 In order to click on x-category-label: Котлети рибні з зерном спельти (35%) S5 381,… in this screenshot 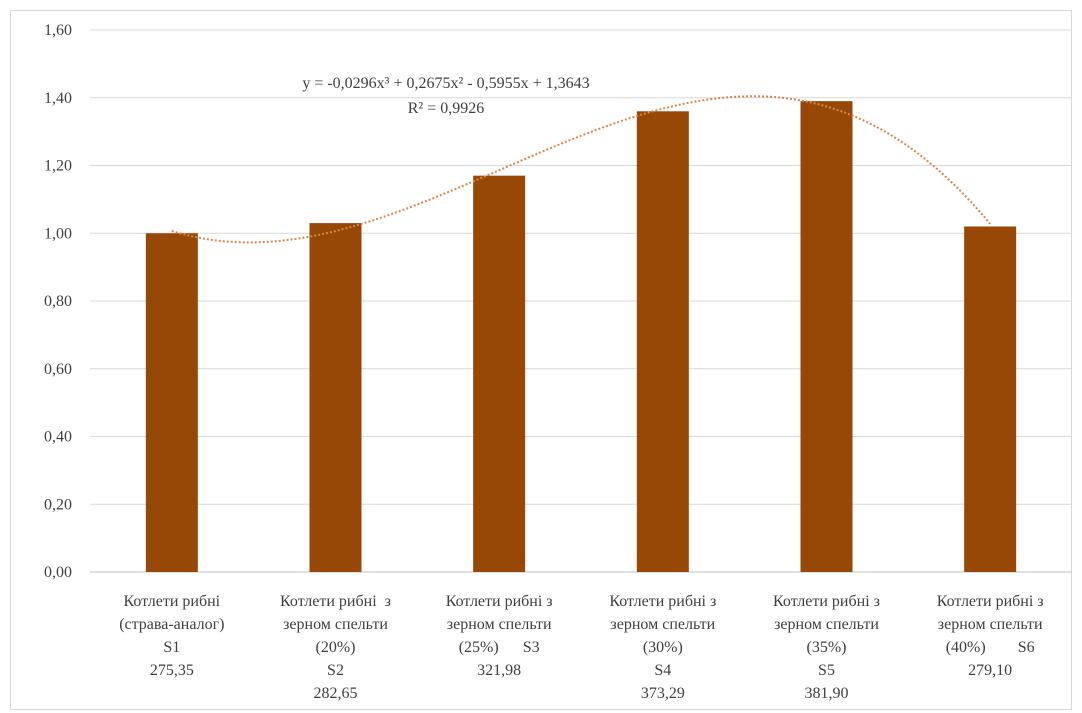, I will do `click(826, 647)`.